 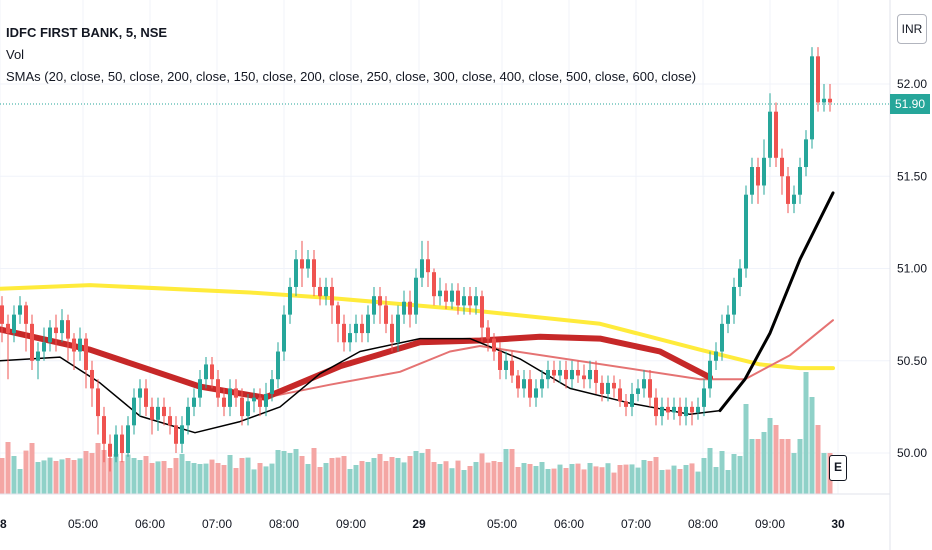 What do you see at coordinates (912, 29) in the screenshot?
I see `currency-button: INR` at bounding box center [912, 29].